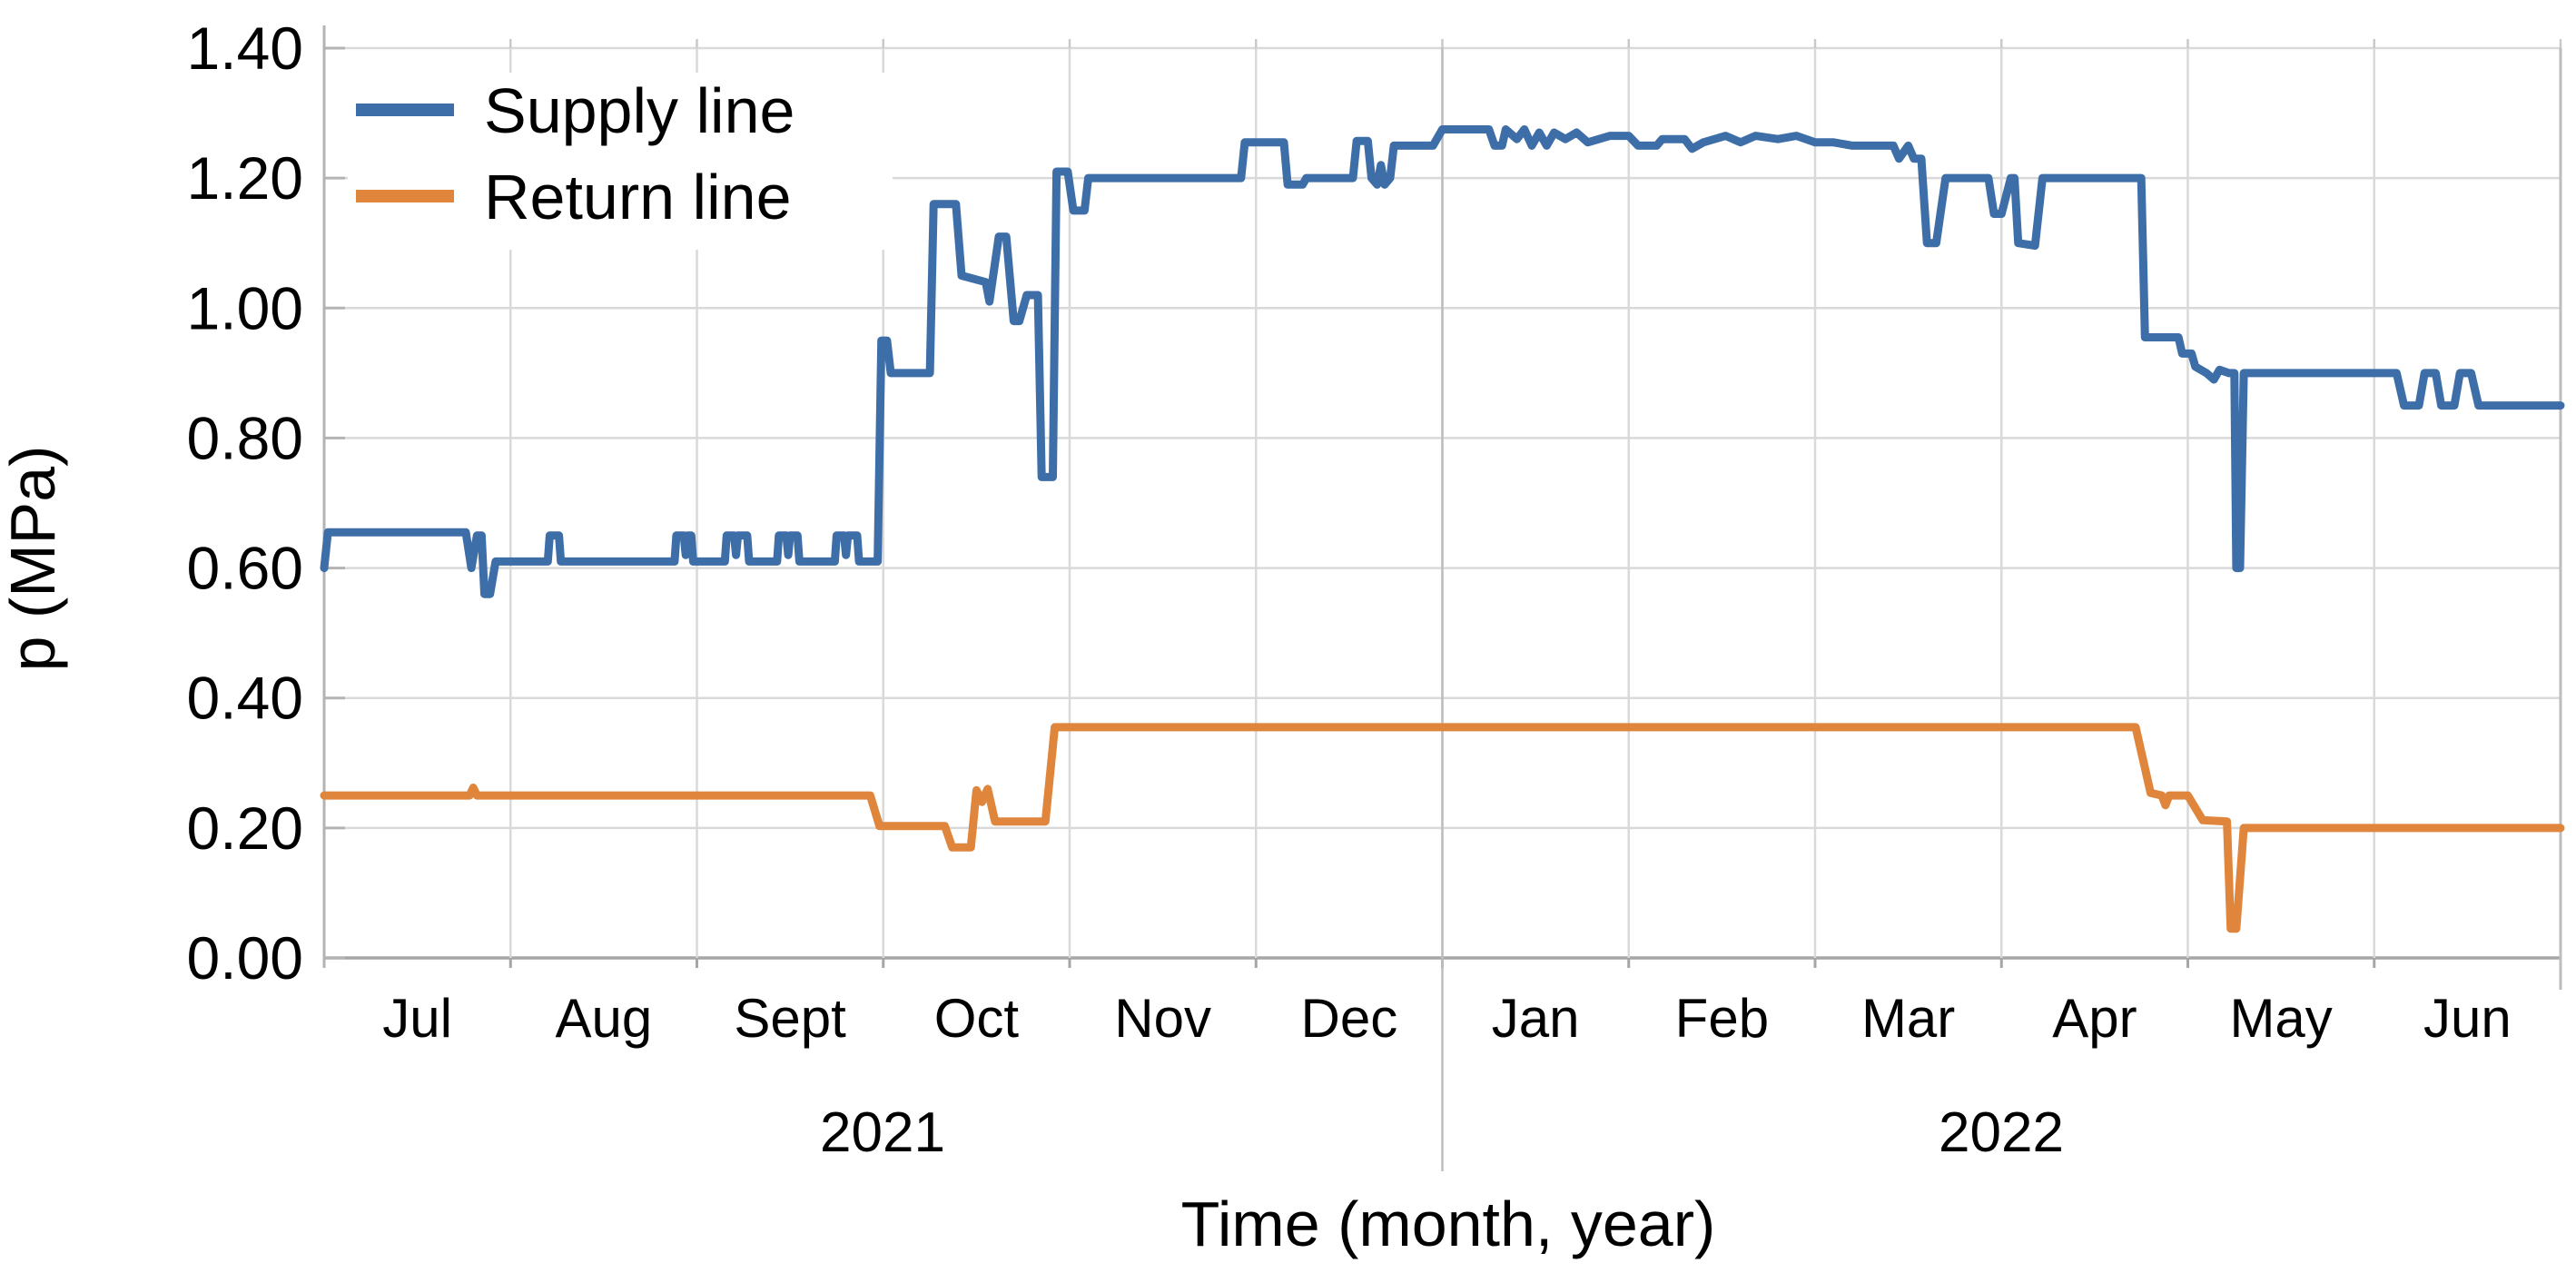 Image resolution: width=2576 pixels, height=1273 pixels. Describe the element at coordinates (639, 110) in the screenshot. I see `supply-line-legend-label: Supply line` at that location.